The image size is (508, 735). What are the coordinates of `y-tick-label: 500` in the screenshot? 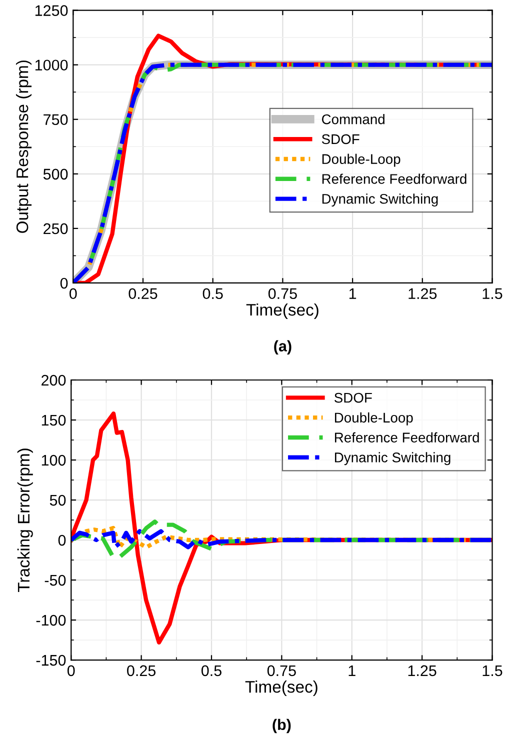 It's located at (55, 174).